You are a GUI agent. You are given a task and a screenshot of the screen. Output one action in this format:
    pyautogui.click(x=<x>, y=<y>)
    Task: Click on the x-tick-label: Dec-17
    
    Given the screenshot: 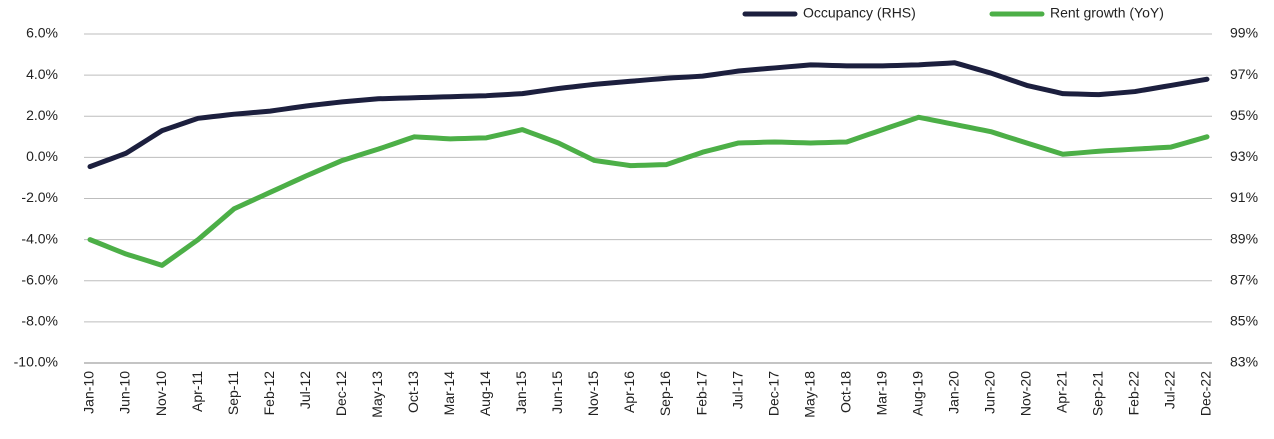 What is the action you would take?
    pyautogui.click(x=773, y=393)
    